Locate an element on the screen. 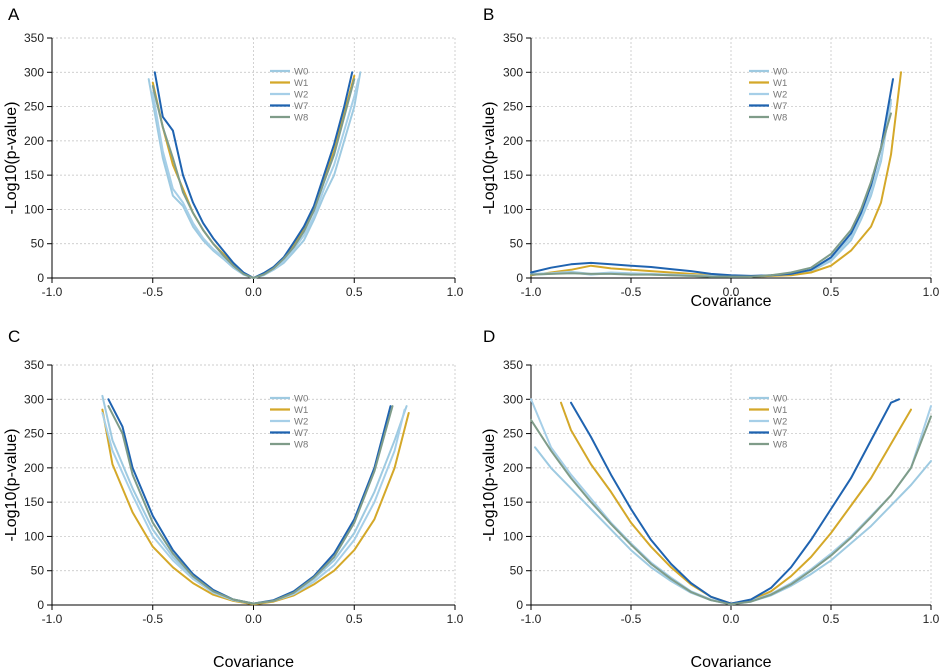 The image size is (941, 670). series-line-w1 is located at coordinates (736, 503).